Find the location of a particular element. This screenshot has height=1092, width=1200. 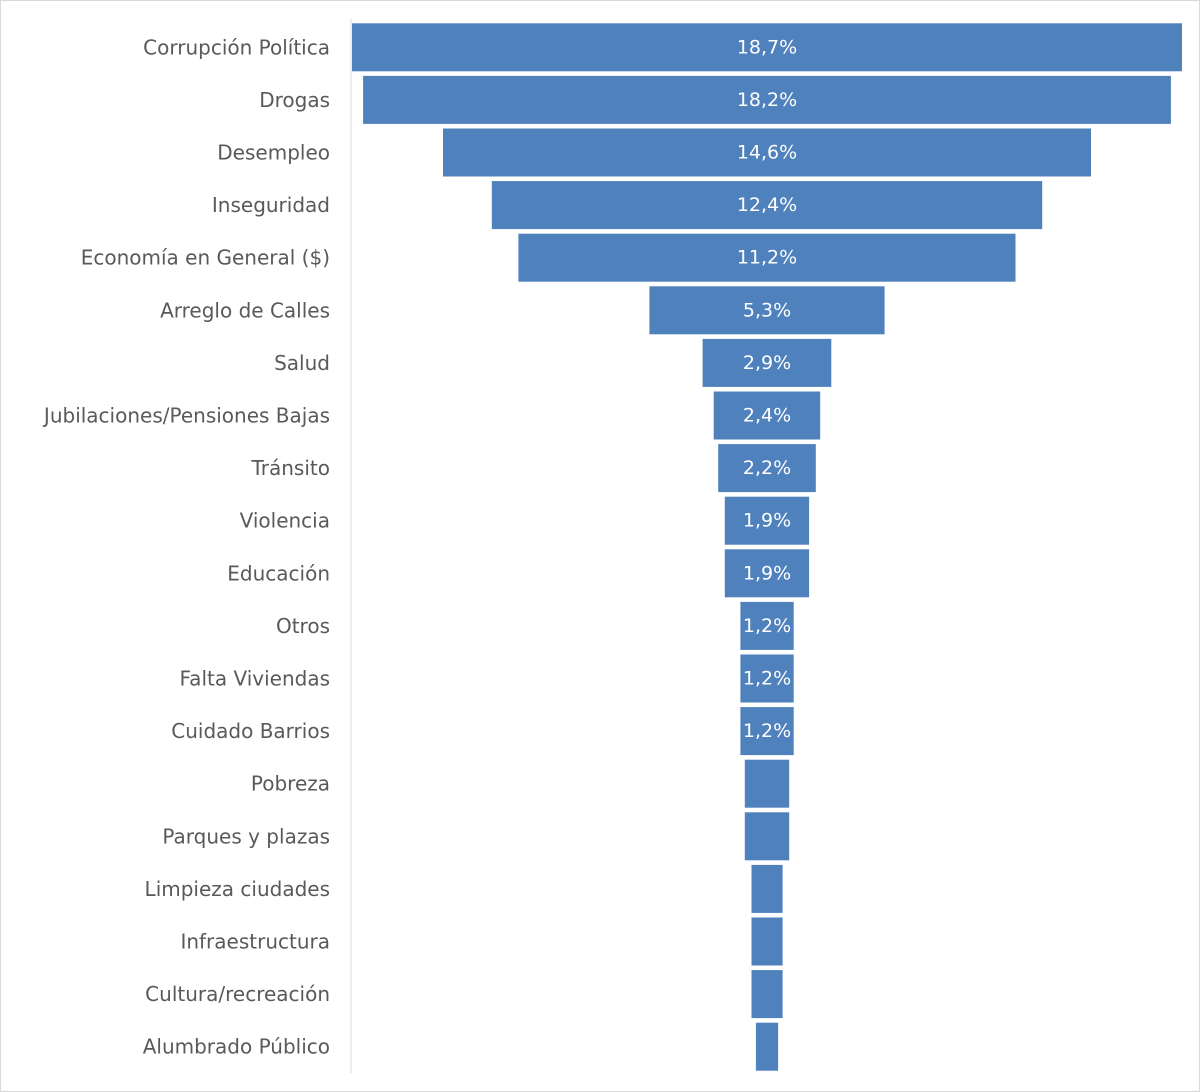

data-label: 18,2% is located at coordinates (767, 100).